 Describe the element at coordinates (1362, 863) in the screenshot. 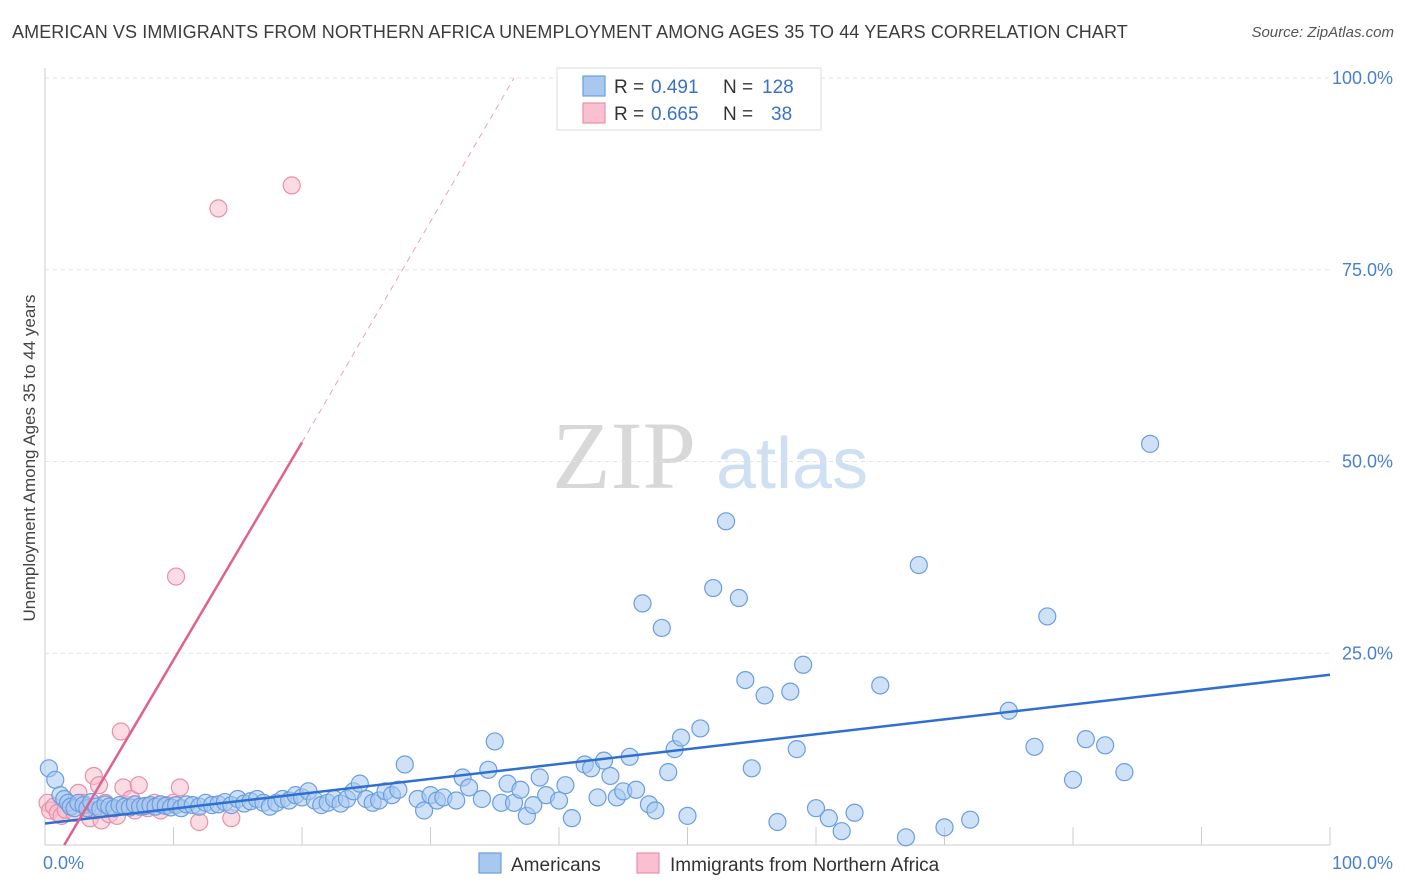

I see `x-tick-label-1: 100.0%` at that location.